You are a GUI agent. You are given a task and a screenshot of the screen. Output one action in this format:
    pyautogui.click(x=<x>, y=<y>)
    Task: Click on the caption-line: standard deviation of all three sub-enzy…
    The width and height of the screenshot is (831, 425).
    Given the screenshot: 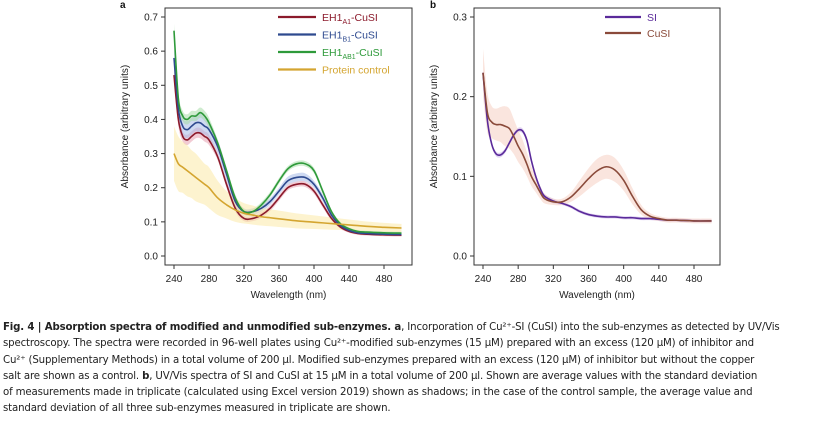 What is the action you would take?
    pyautogui.click(x=417, y=409)
    